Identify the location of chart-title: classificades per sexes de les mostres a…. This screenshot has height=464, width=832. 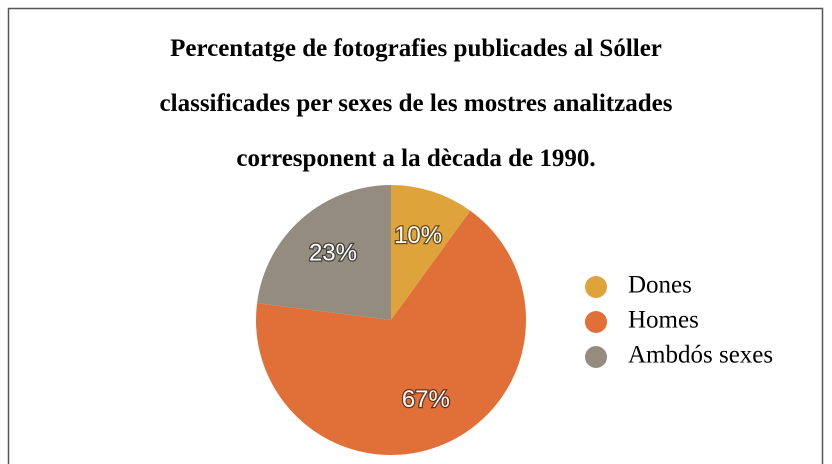
(416, 103).